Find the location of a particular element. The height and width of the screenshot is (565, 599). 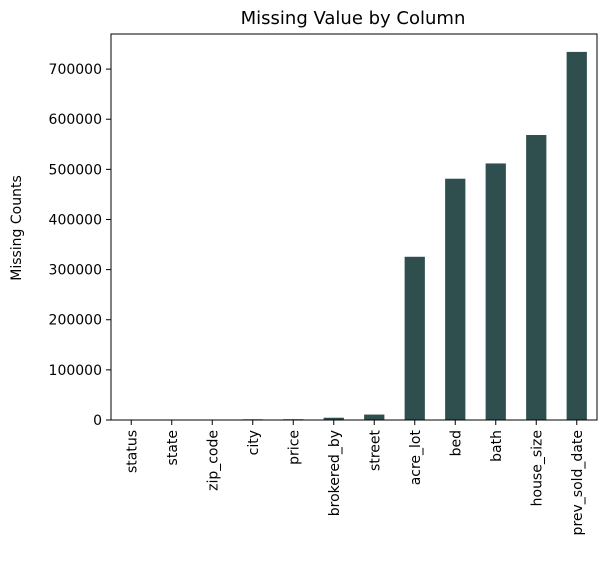

x-tick-label-zip-code: zip_code is located at coordinates (213, 460).